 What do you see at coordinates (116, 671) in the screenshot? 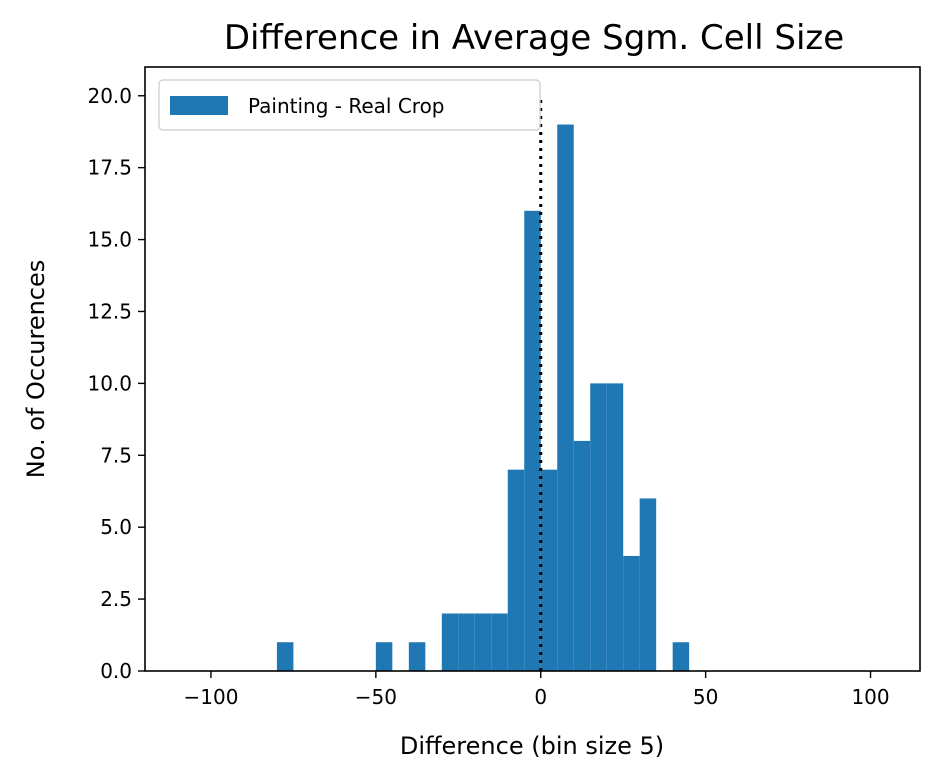
I see `y-tick-label: 0.0` at bounding box center [116, 671].